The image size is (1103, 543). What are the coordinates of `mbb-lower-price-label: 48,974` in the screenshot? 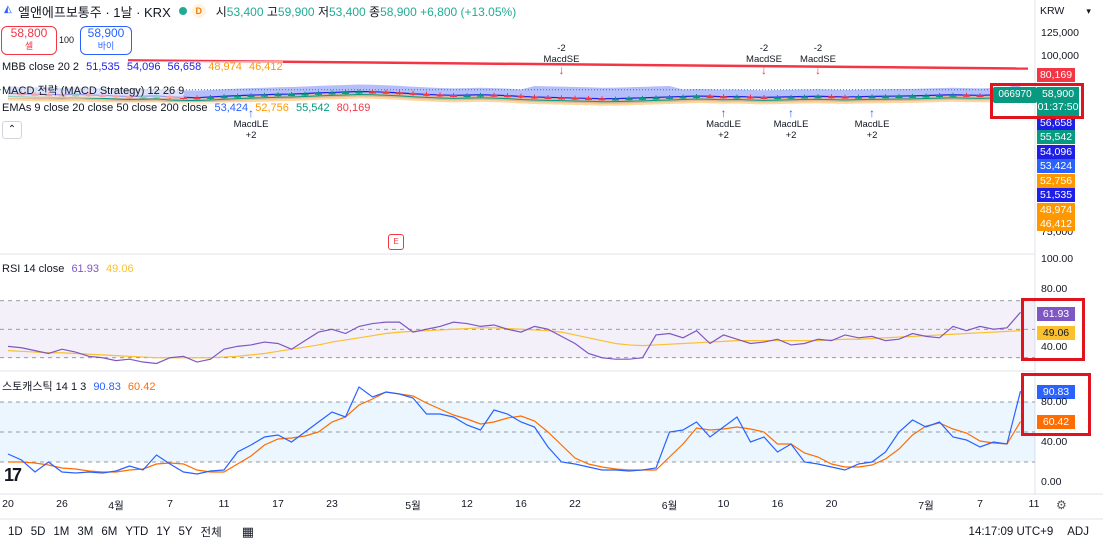 It's located at (1056, 210).